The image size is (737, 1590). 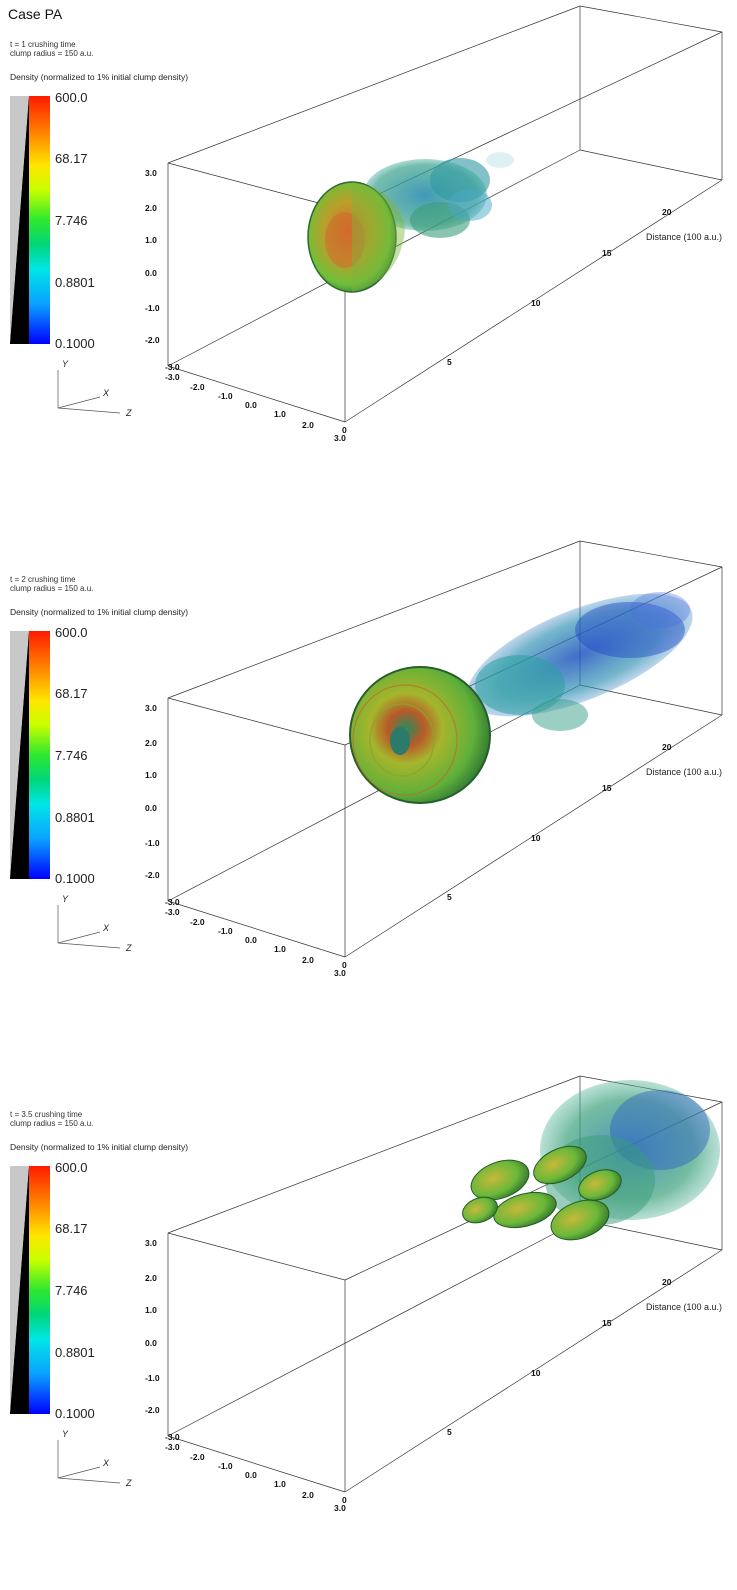 What do you see at coordinates (151, 273) in the screenshot?
I see `y-tick: 0.0` at bounding box center [151, 273].